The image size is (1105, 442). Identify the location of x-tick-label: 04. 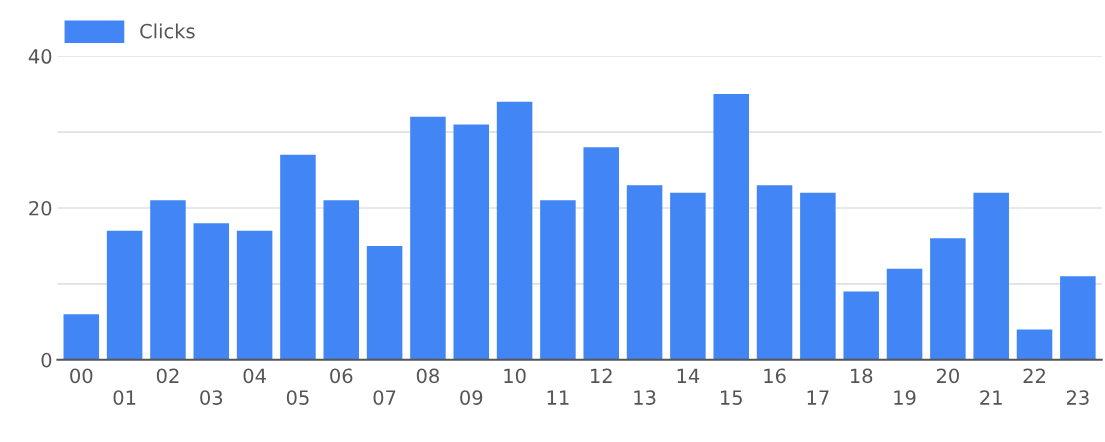
(254, 376).